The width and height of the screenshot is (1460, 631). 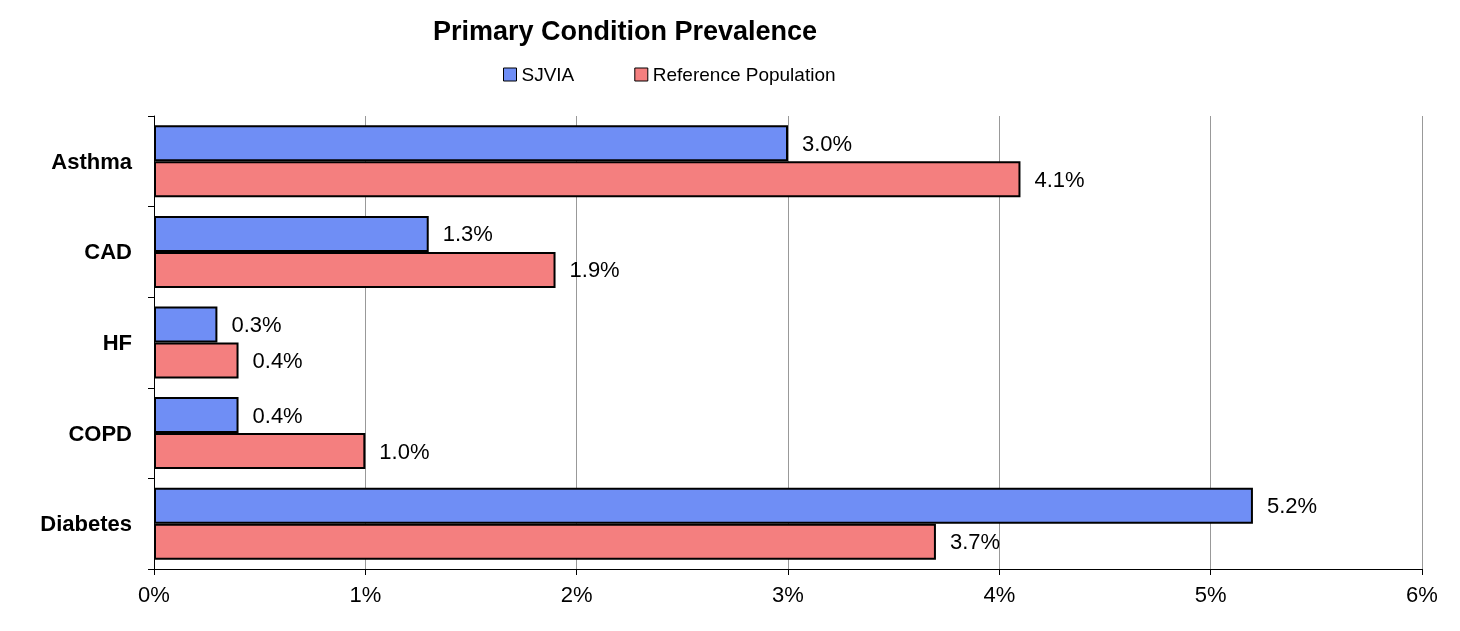 I want to click on x-tick-label: 6%, so click(x=1422, y=594).